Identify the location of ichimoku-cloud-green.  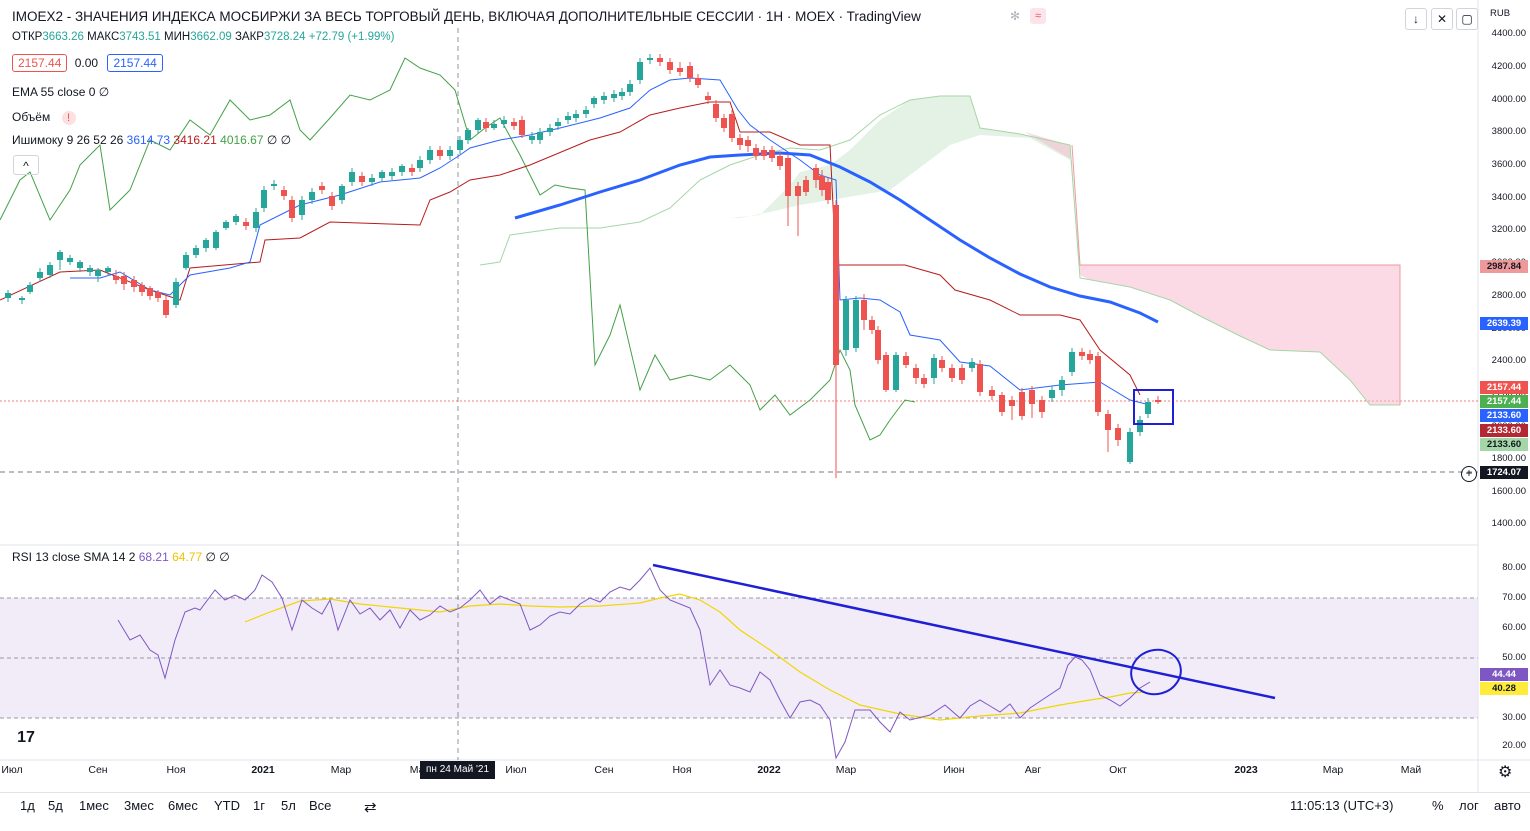
(900, 157).